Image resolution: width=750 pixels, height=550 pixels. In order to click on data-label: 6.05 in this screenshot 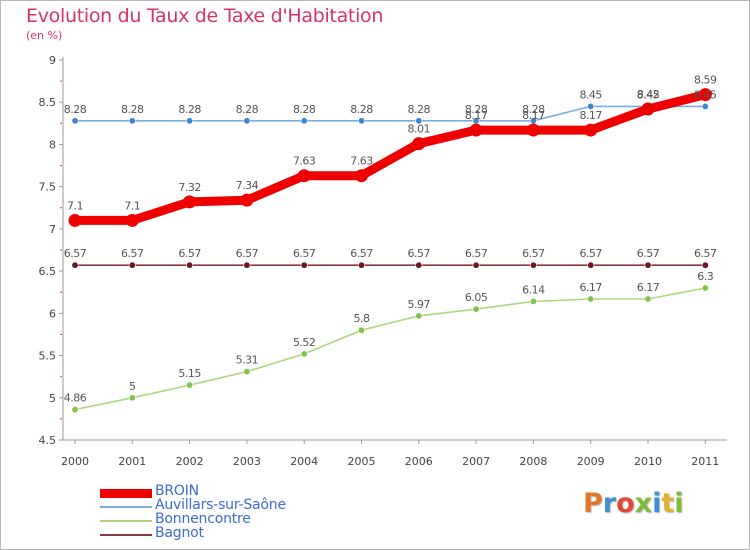, I will do `click(476, 297)`.